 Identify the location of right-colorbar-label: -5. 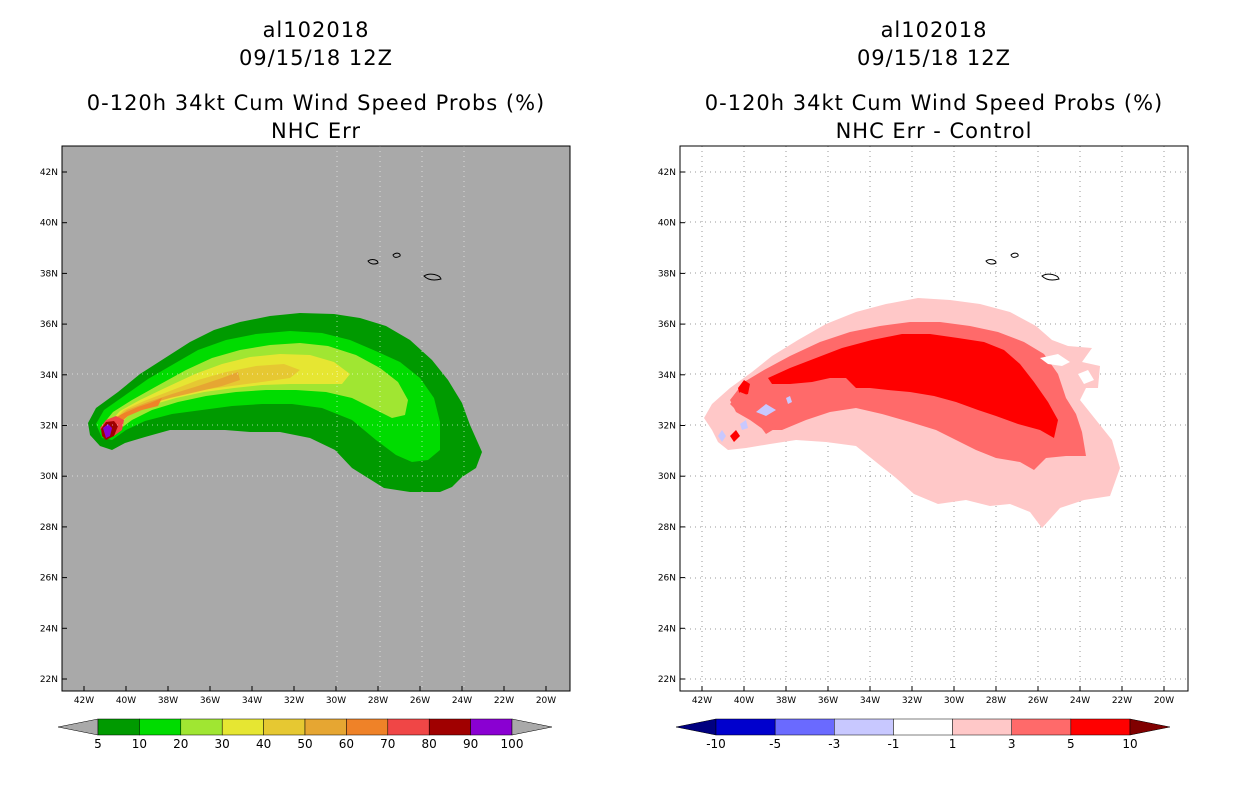
(775, 744).